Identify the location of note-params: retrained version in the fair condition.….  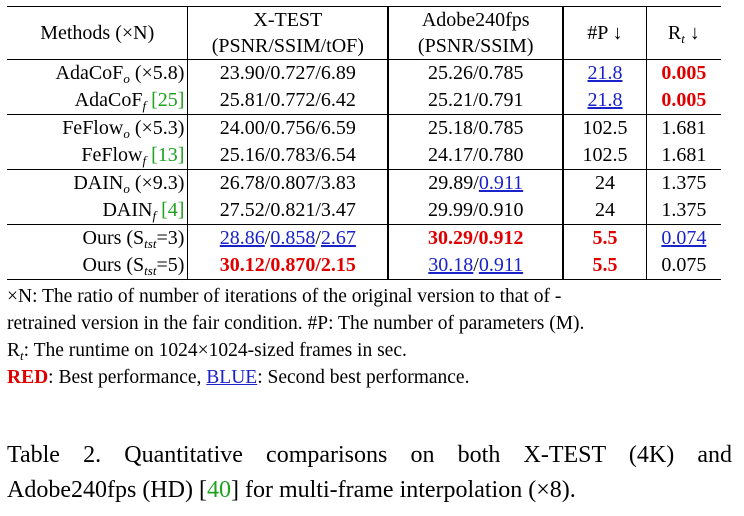
(296, 323).